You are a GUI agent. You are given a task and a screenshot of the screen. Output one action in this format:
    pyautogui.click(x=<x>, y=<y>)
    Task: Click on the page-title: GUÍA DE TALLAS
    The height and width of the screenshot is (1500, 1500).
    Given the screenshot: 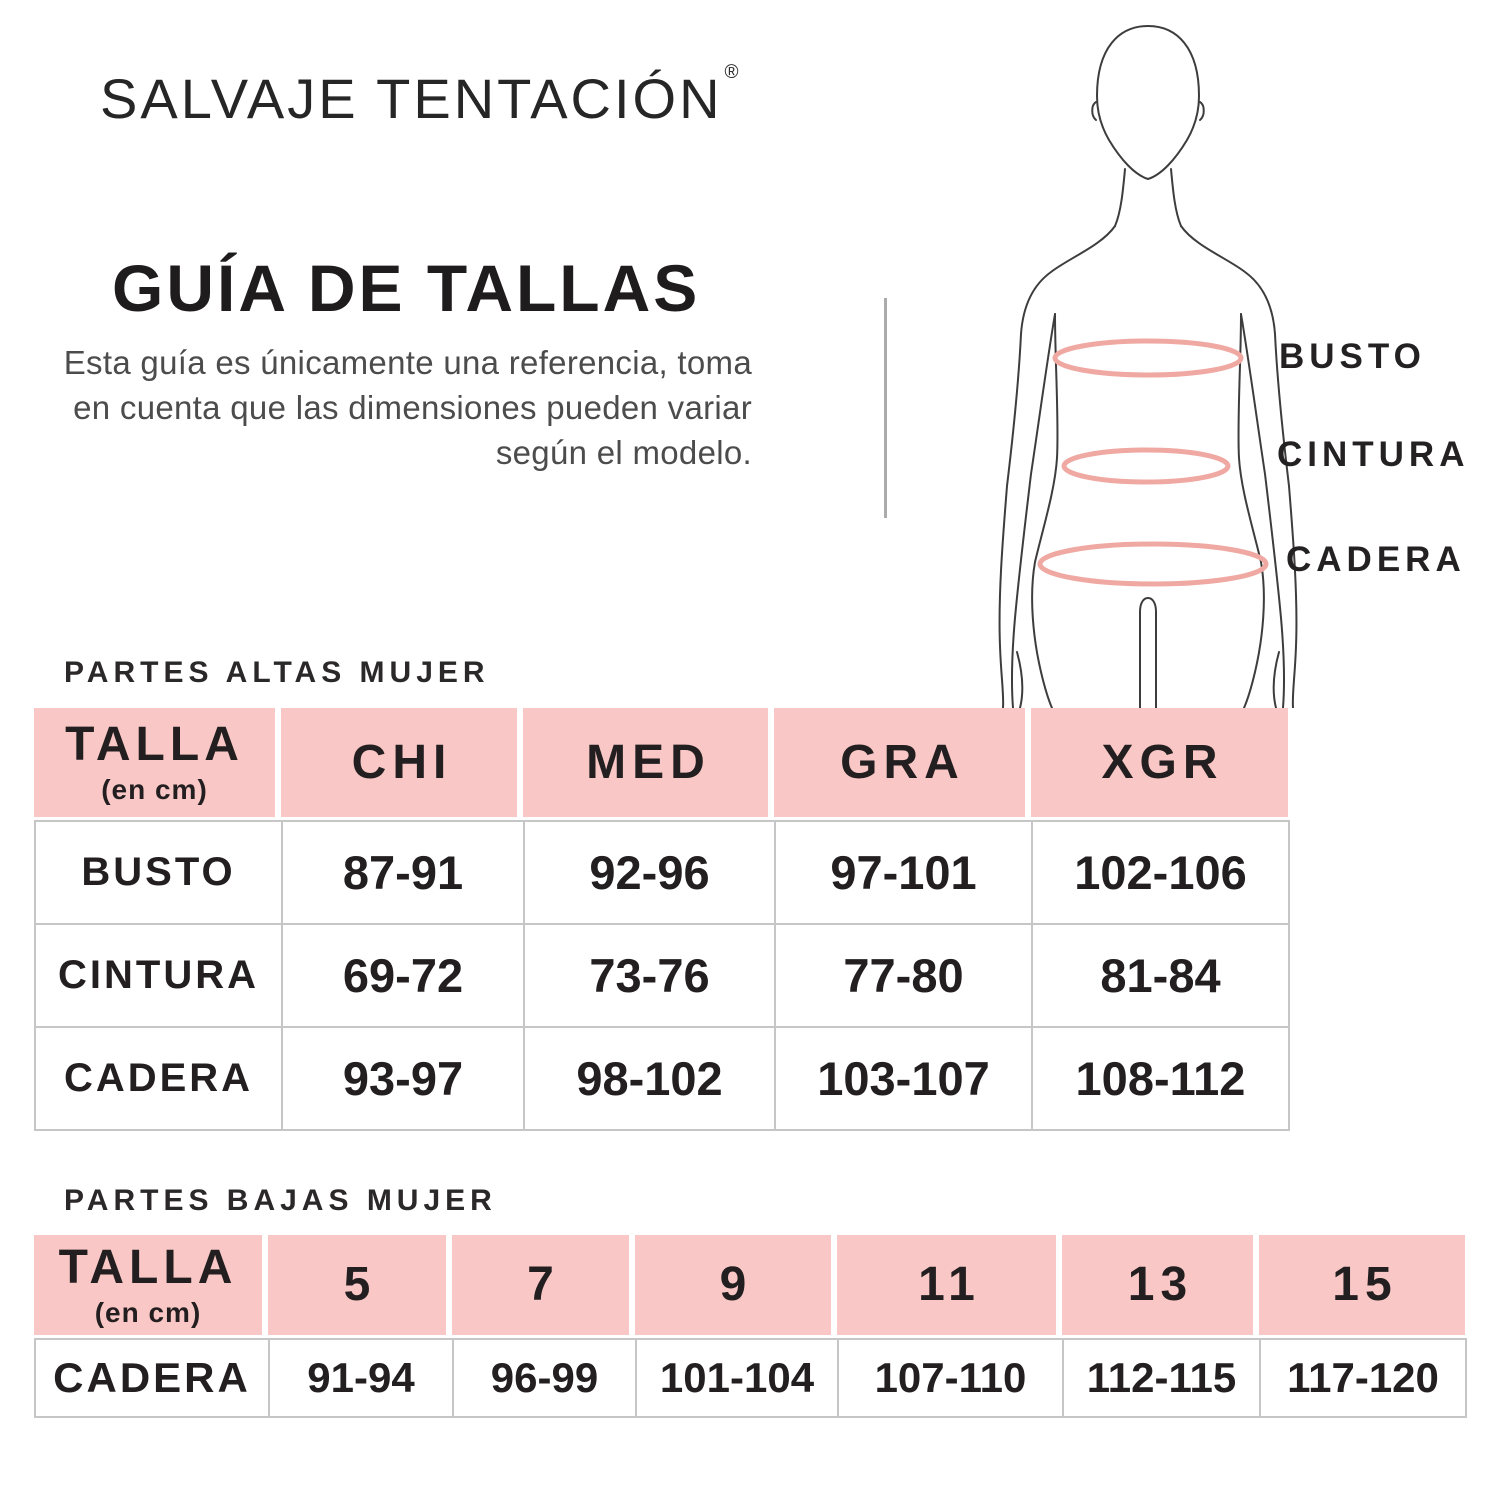 What is the action you would take?
    pyautogui.click(x=406, y=288)
    